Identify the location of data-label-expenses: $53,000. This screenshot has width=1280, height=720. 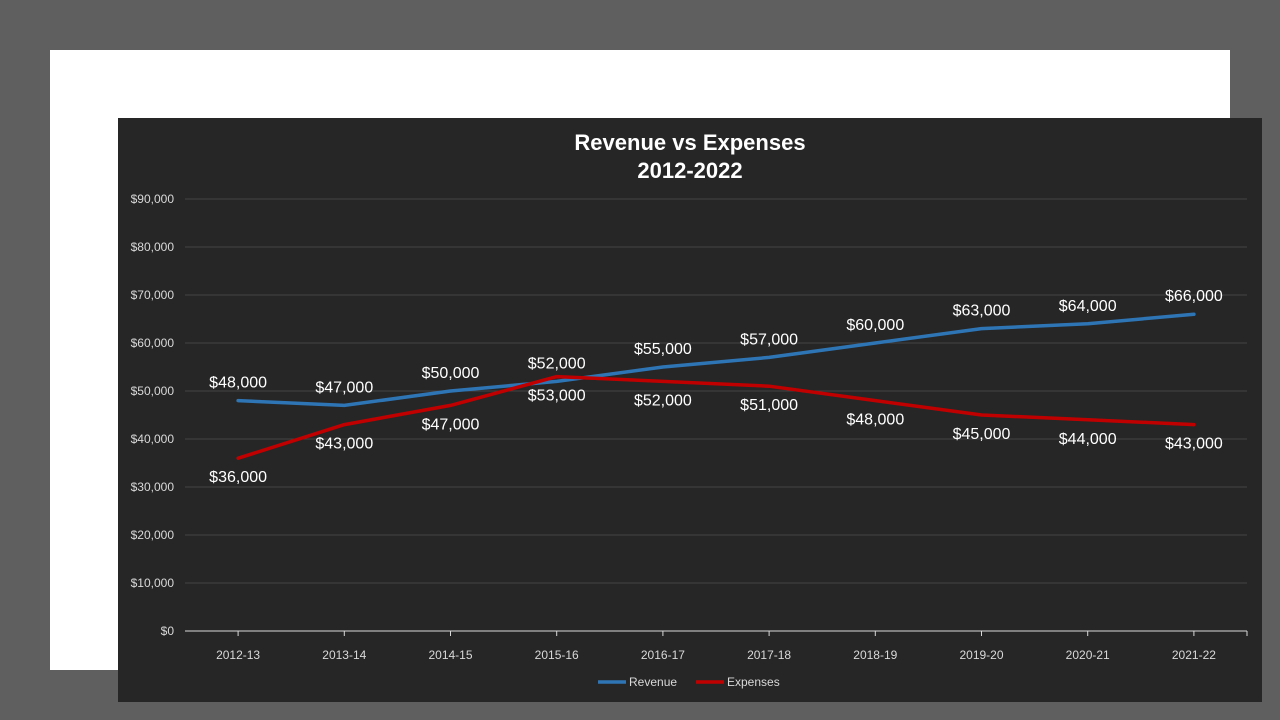
(557, 396).